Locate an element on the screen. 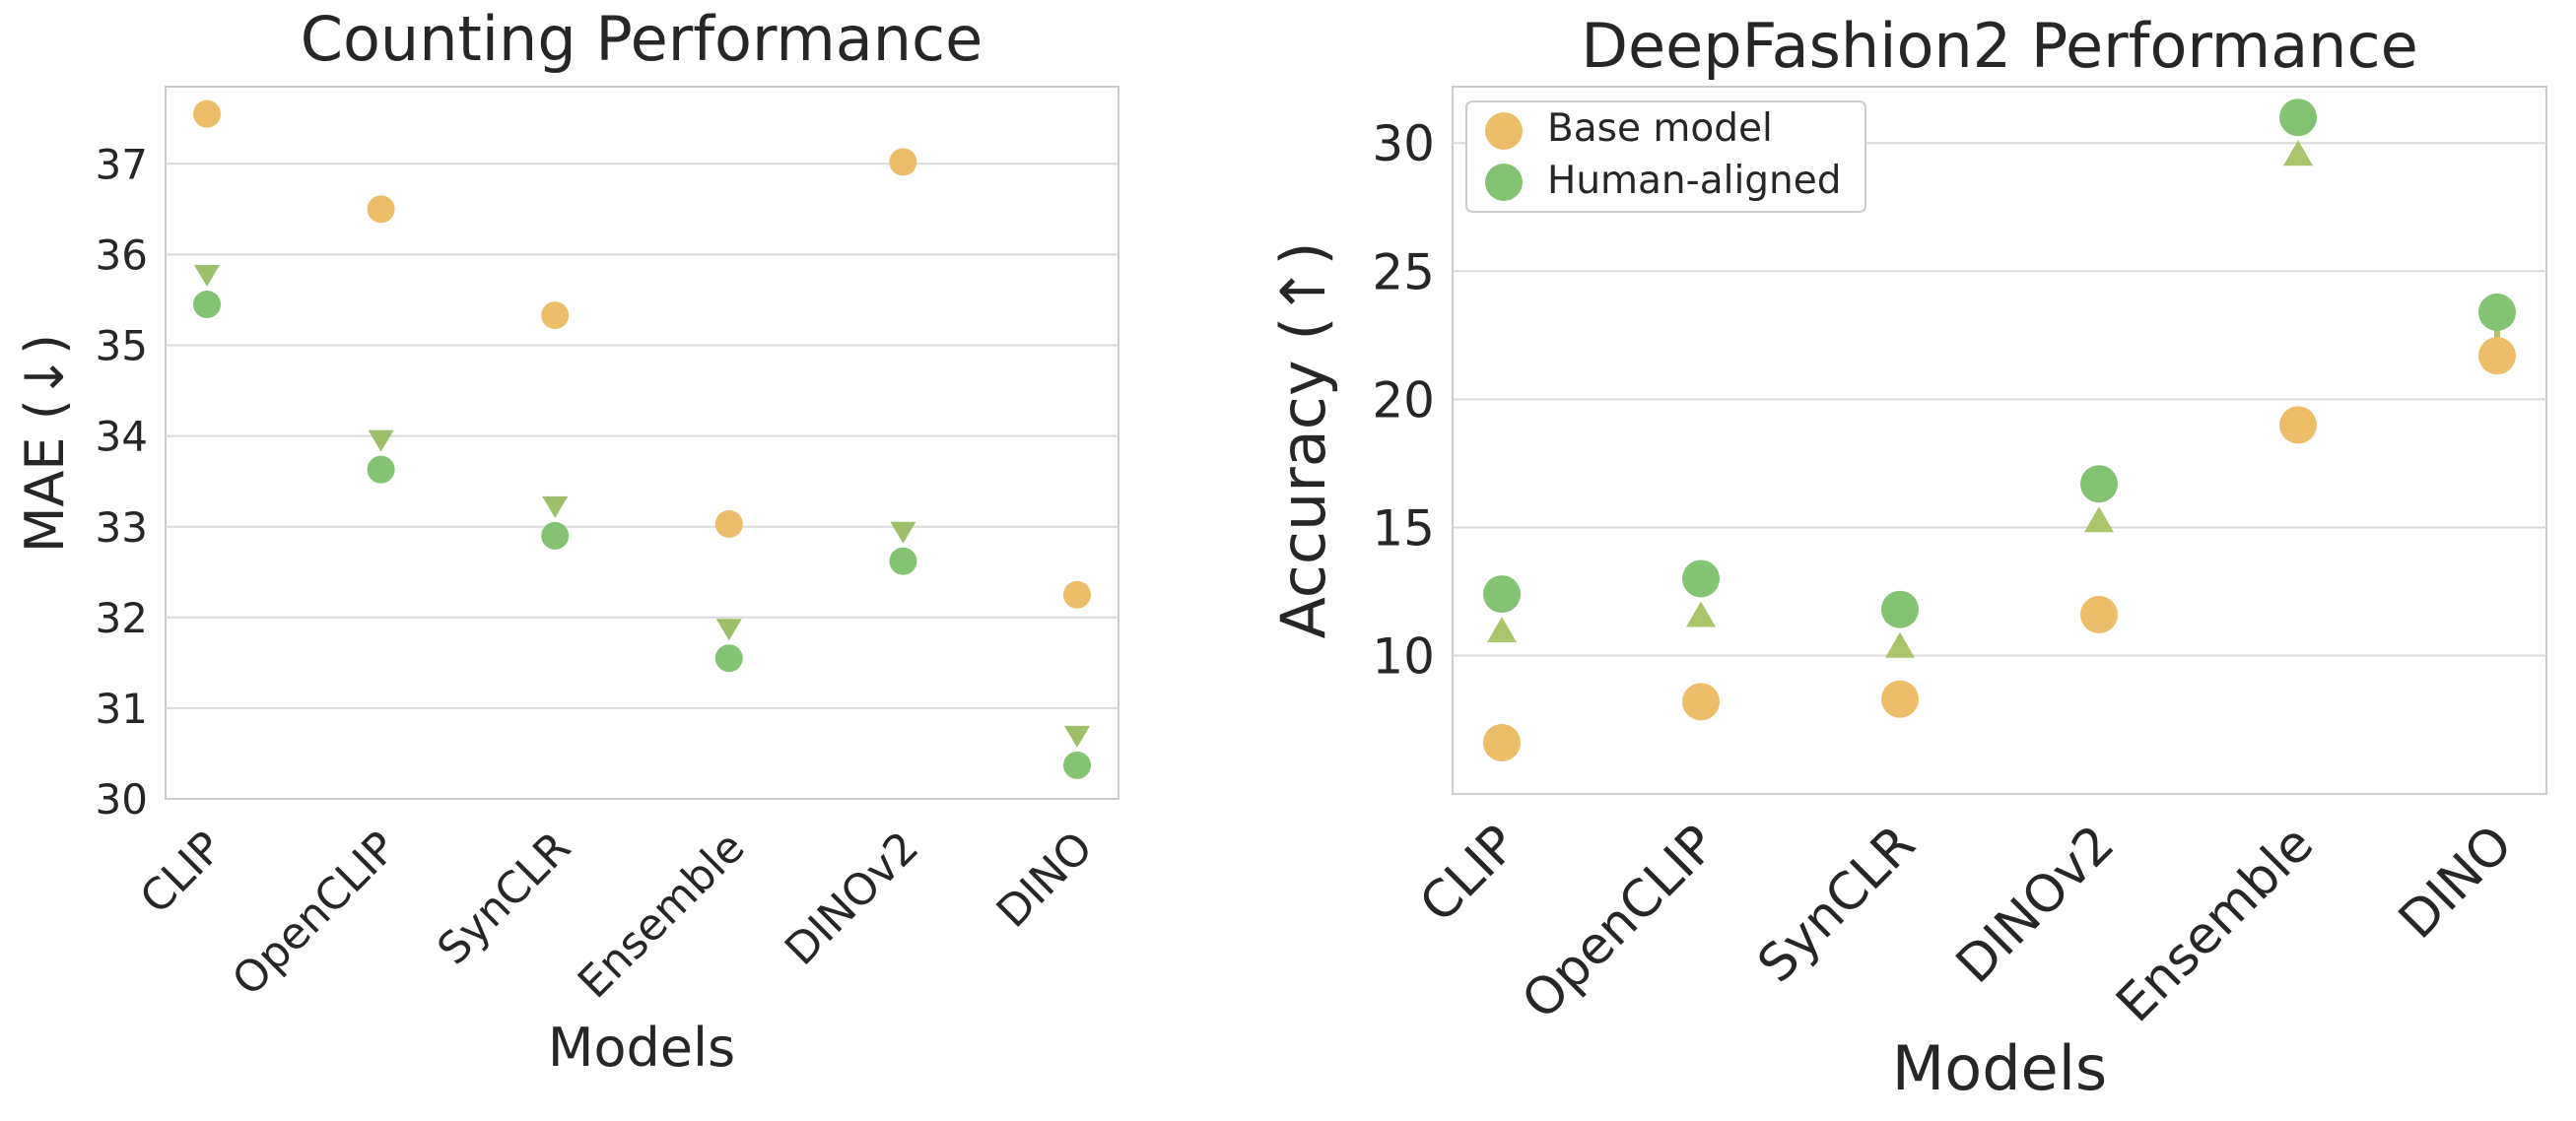 This screenshot has width=2576, height=1121. legend-aligned-marker is located at coordinates (1504, 183).